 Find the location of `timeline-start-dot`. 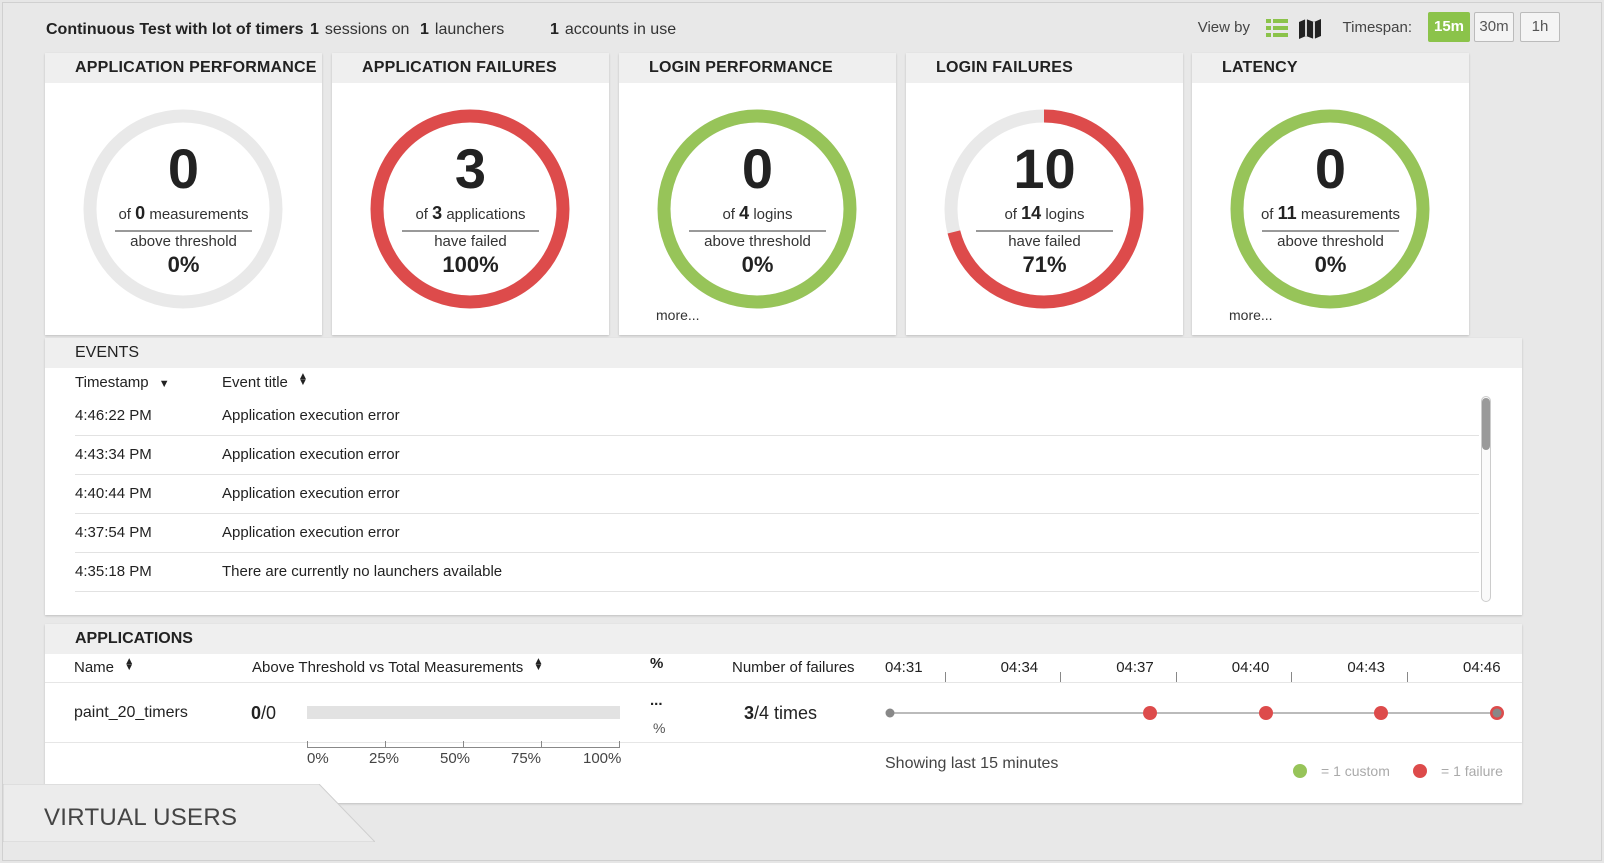

timeline-start-dot is located at coordinates (890, 713).